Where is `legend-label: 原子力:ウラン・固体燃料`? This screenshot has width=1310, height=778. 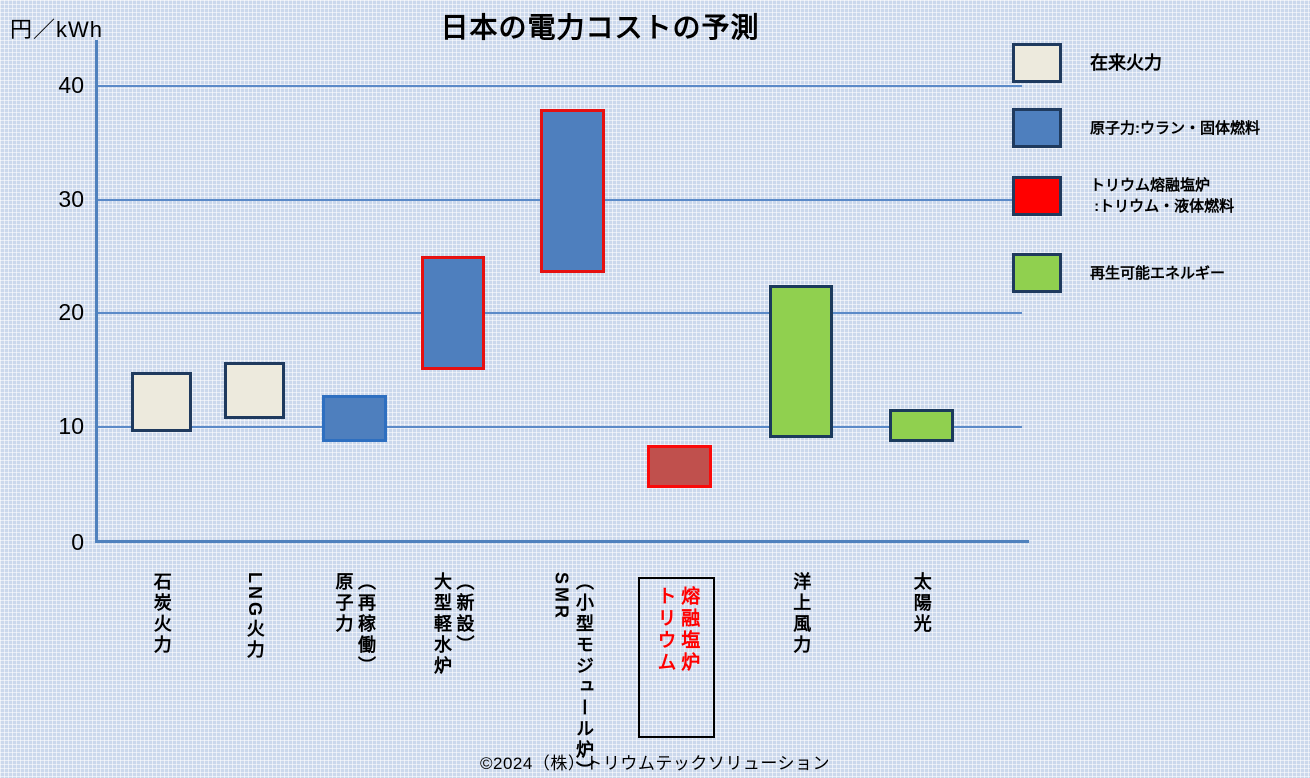 legend-label: 原子力:ウラン・固体燃料 is located at coordinates (1175, 128).